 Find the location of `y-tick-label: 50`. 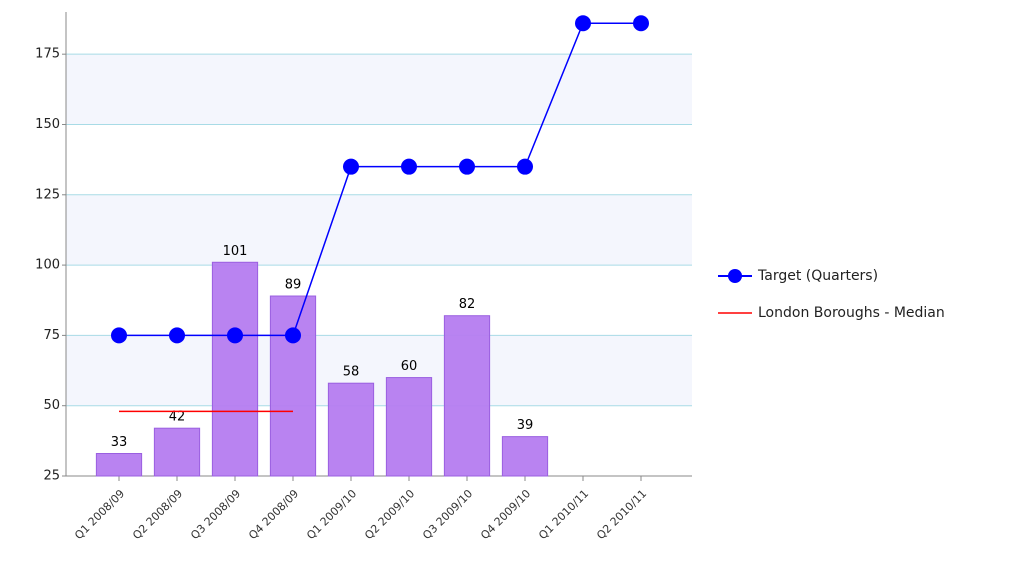

y-tick-label: 50 is located at coordinates (51, 405).